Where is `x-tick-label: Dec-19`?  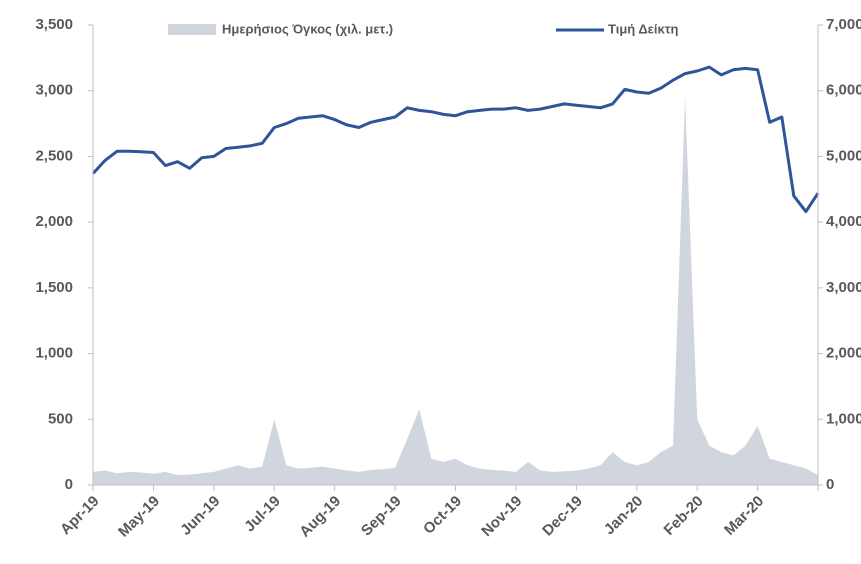
x-tick-label: Dec-19 is located at coordinates (562, 516).